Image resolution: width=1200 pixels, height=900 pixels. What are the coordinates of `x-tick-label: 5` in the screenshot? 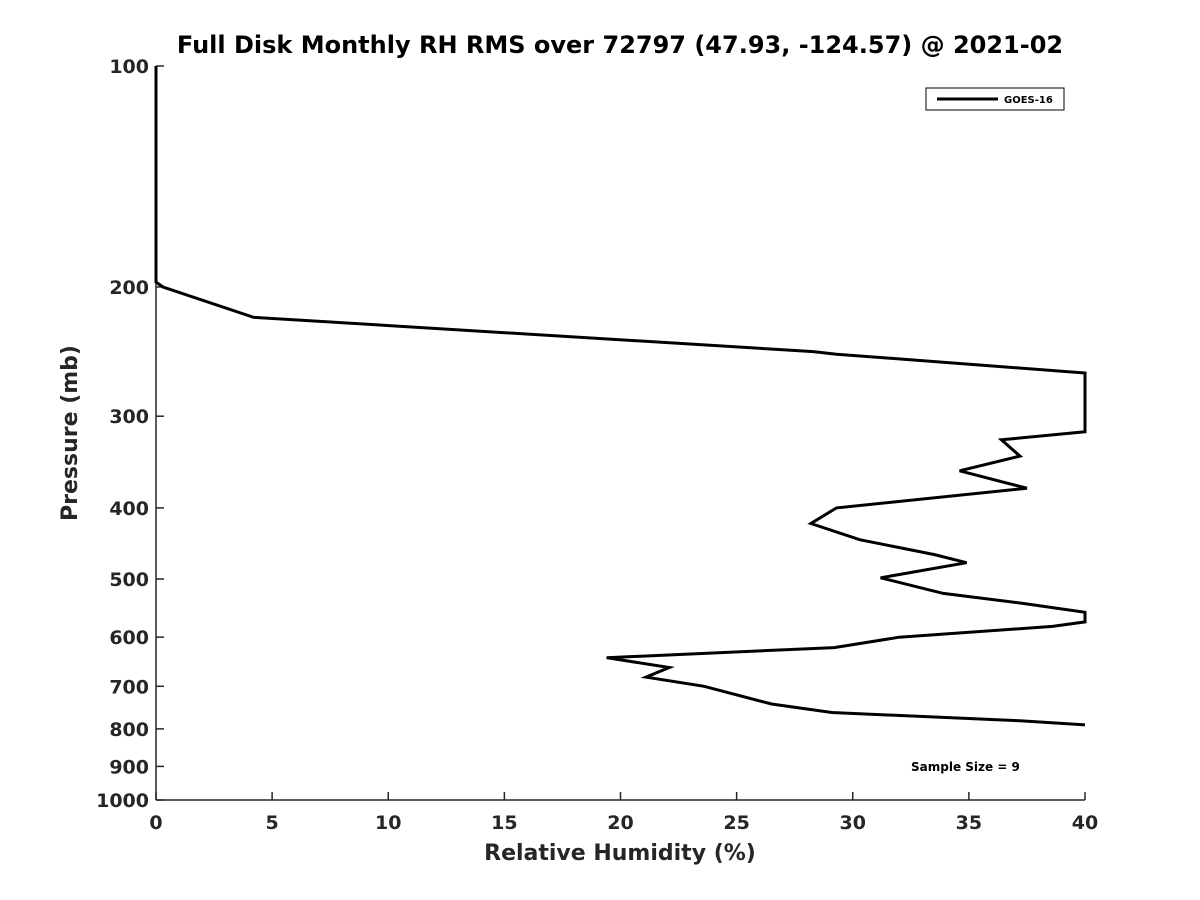 It's located at (272, 823).